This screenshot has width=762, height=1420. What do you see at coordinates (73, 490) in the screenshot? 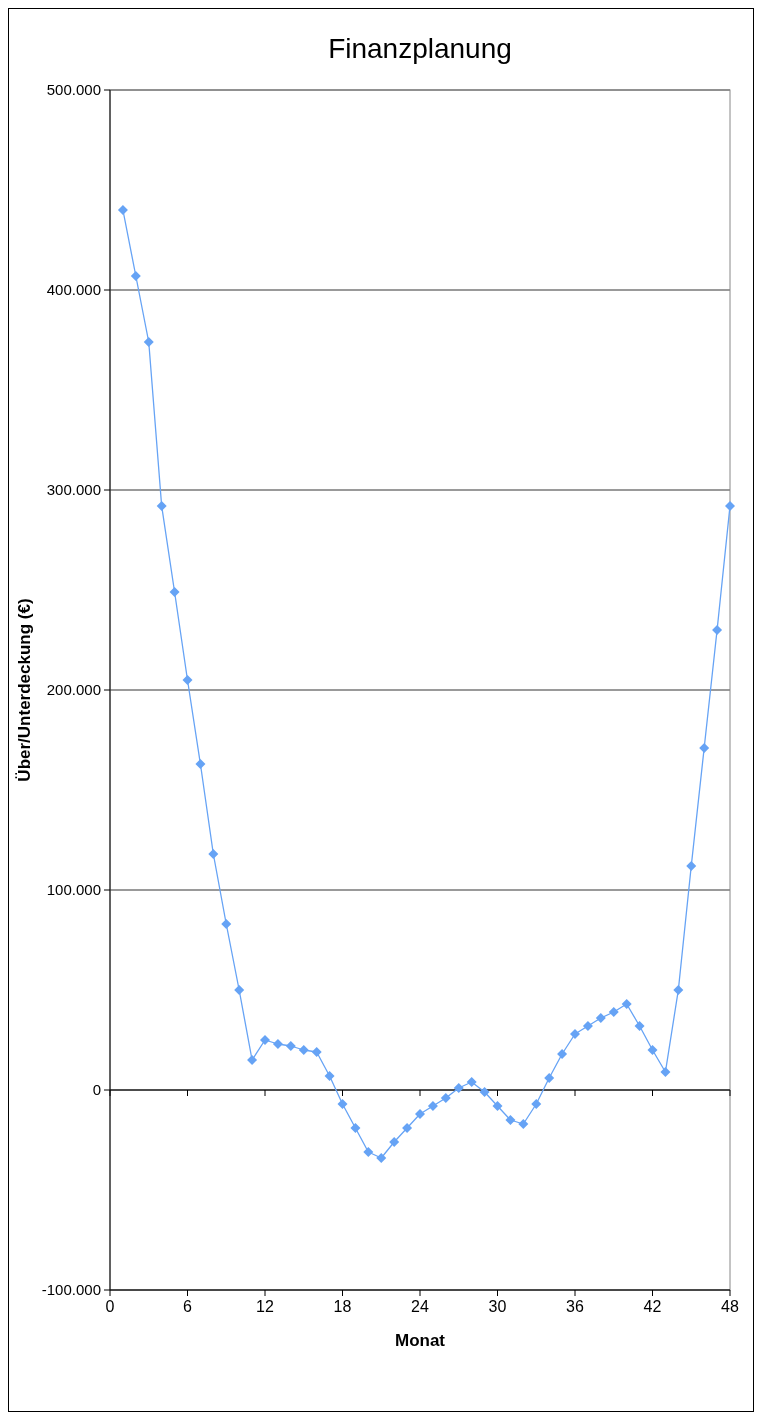
I see `y-tick-label: 300.000` at bounding box center [73, 490].